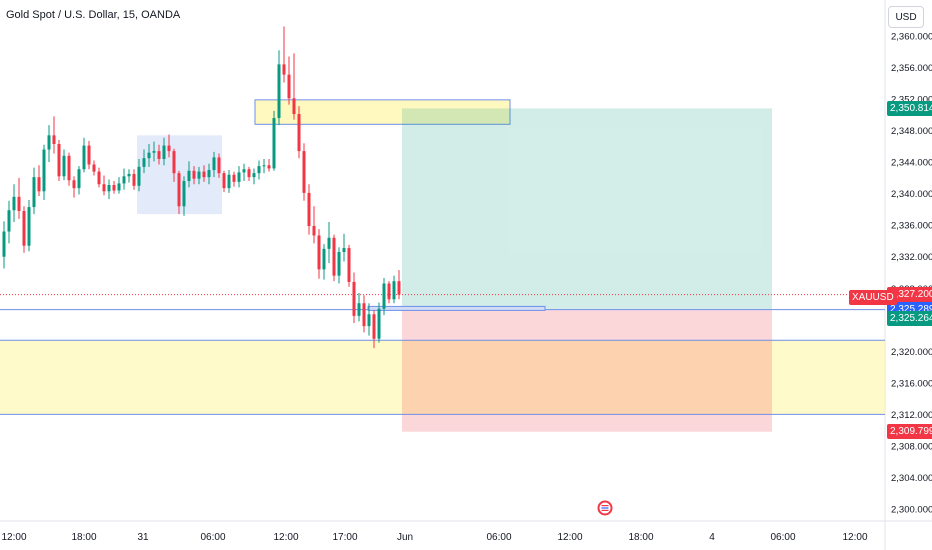 This screenshot has width=932, height=550. What do you see at coordinates (911, 415) in the screenshot?
I see `price-tick-label: 2,312.000` at bounding box center [911, 415].